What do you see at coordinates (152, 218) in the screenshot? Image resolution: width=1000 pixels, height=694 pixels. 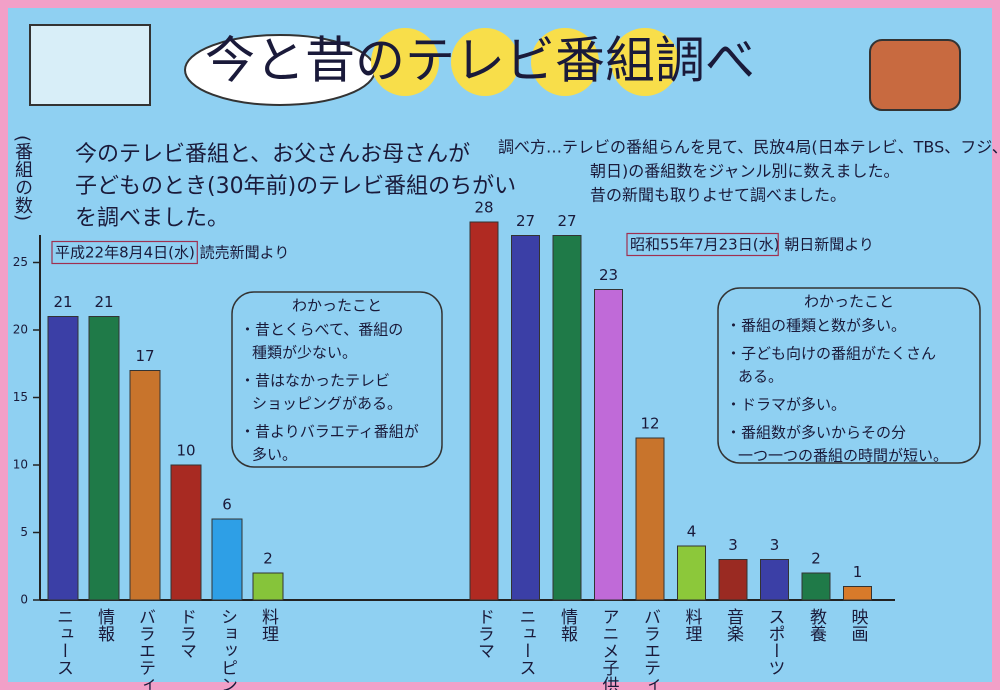 I see `intro-text: を調べました。` at bounding box center [152, 218].